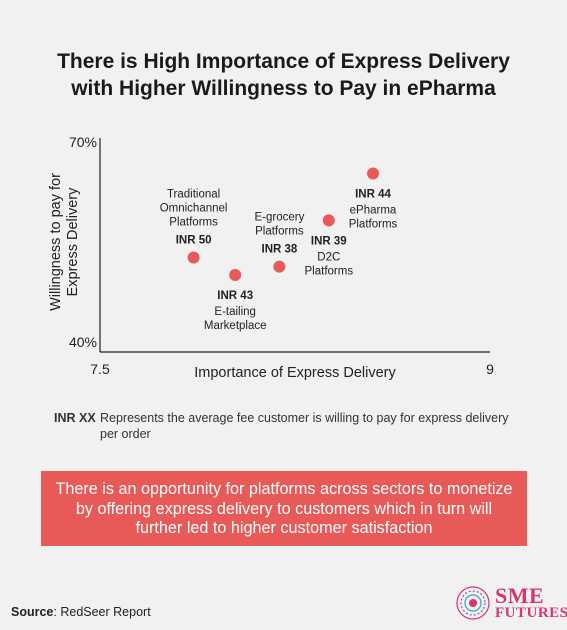  I want to click on sme-futures-logo: SME FUTURES, so click(511, 605).